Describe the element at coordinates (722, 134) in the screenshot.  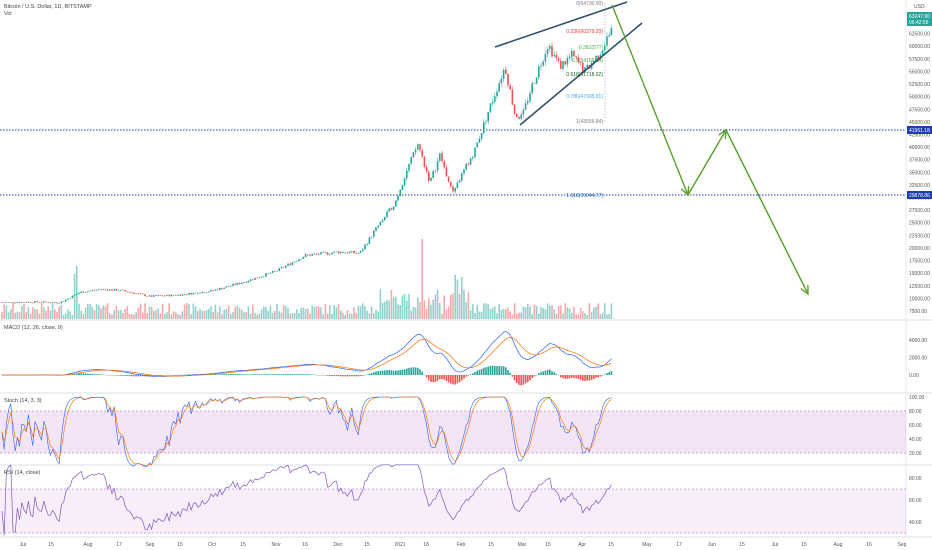
I see `arrow-head-up` at that location.